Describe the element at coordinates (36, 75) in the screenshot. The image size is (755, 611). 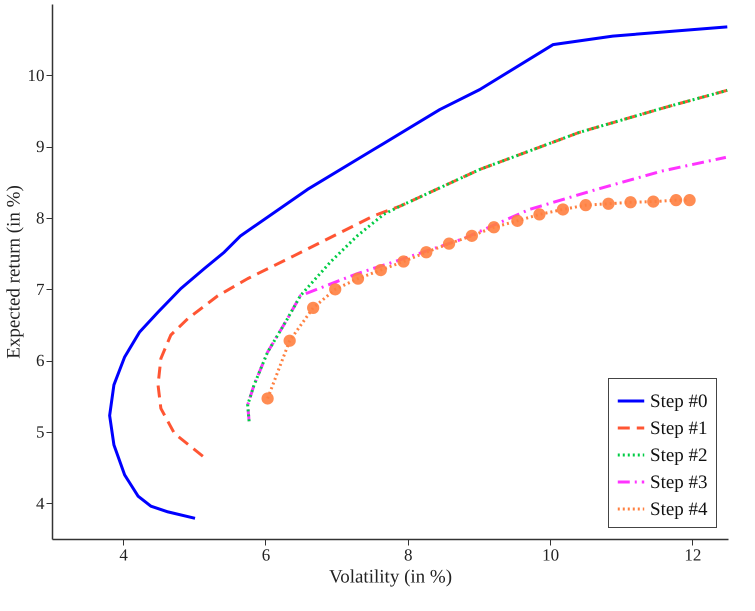
I see `y-tick-label: 10` at that location.